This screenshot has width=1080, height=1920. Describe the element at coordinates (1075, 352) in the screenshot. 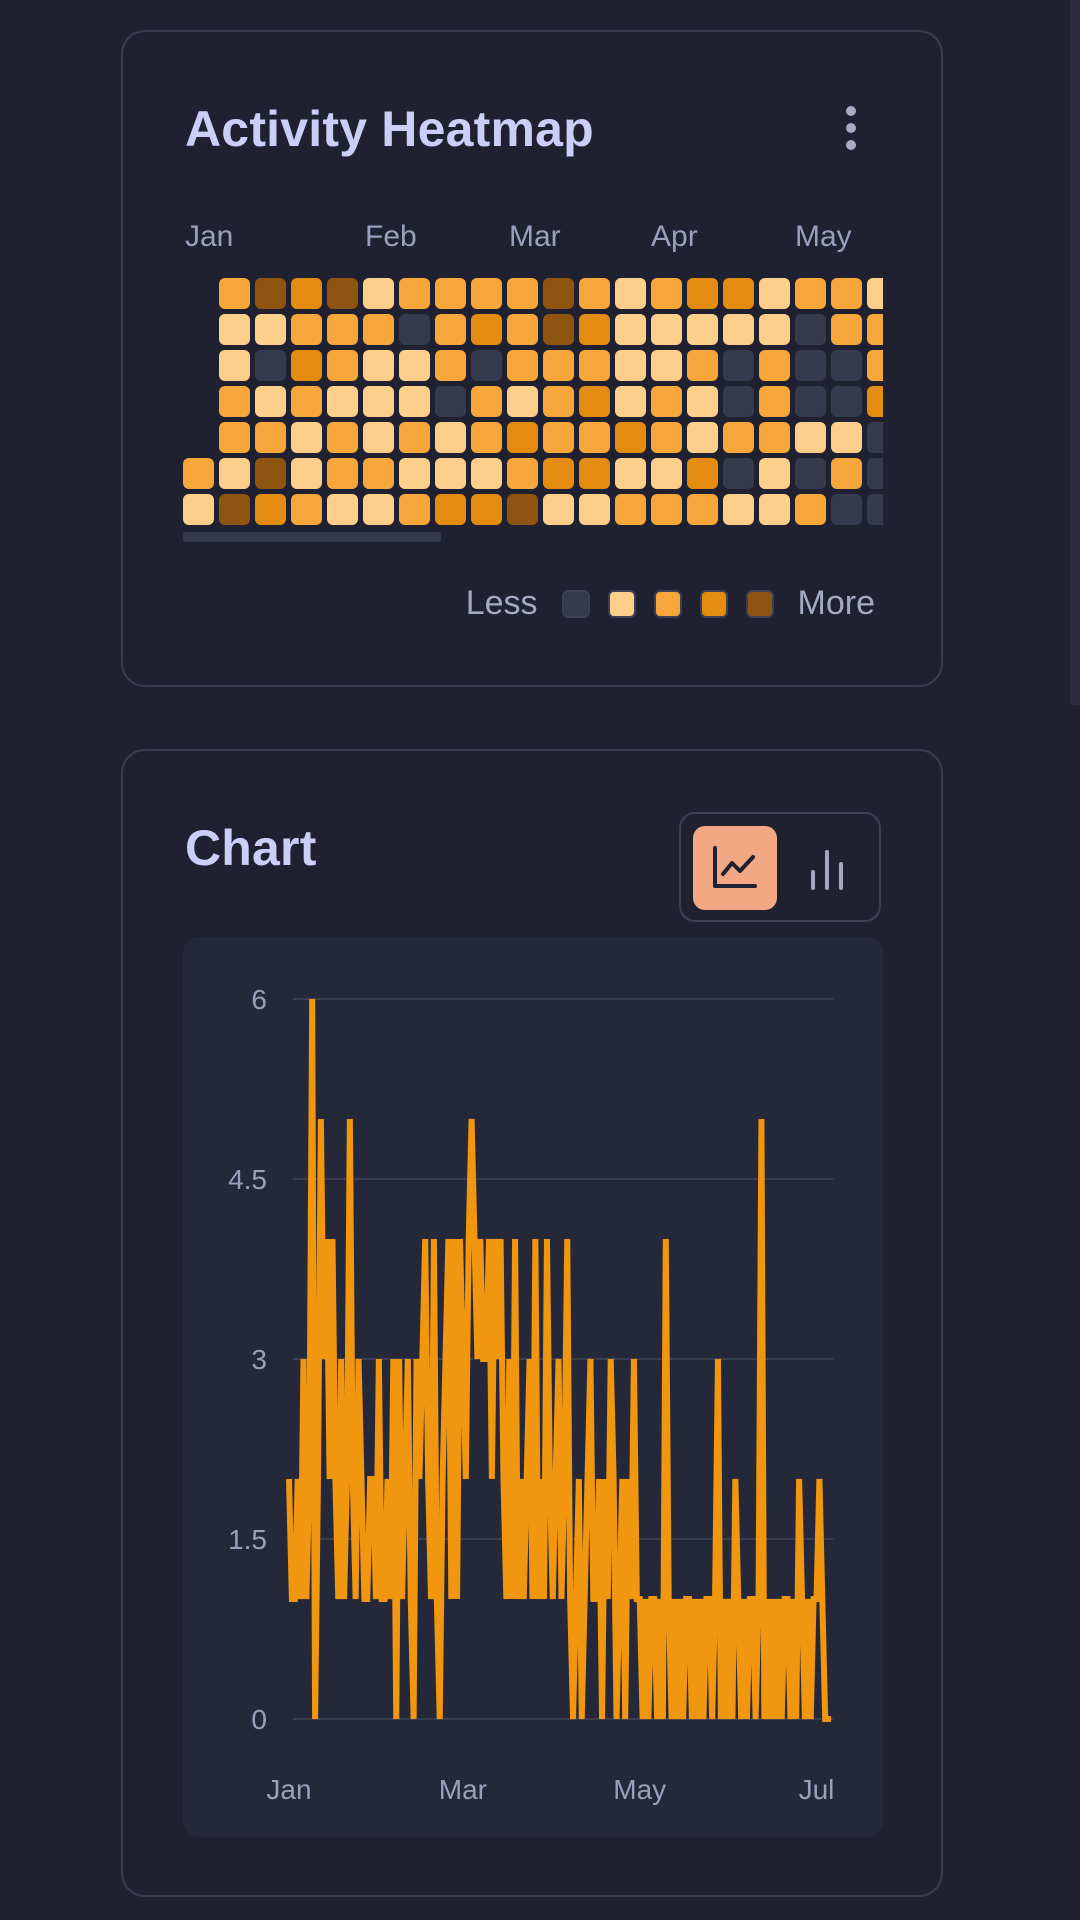

I see `page-scrollbar` at that location.